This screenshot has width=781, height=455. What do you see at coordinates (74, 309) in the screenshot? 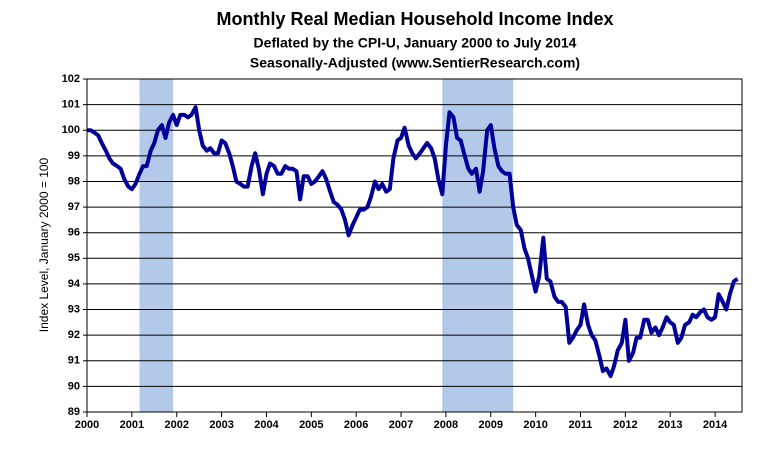
I see `y-tick-label: 93` at bounding box center [74, 309].